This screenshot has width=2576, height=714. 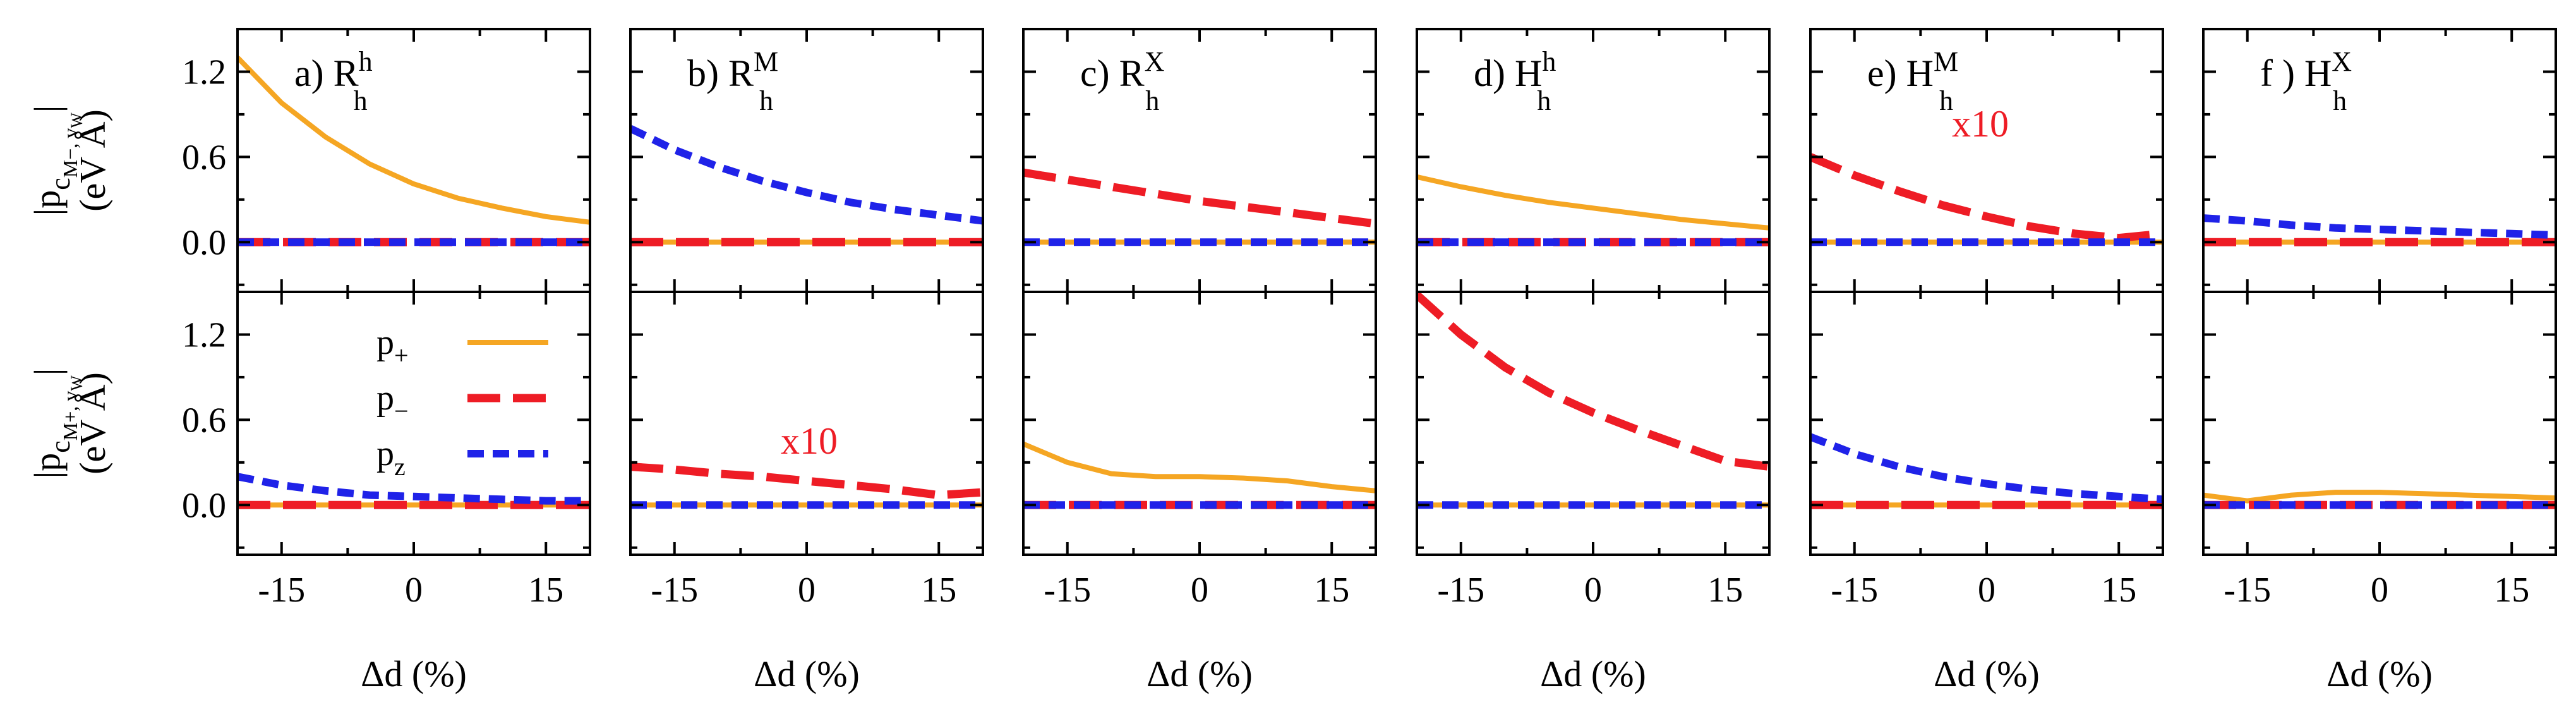 I want to click on panel-5-row-2: -15 0 15, so click(x=1986, y=450).